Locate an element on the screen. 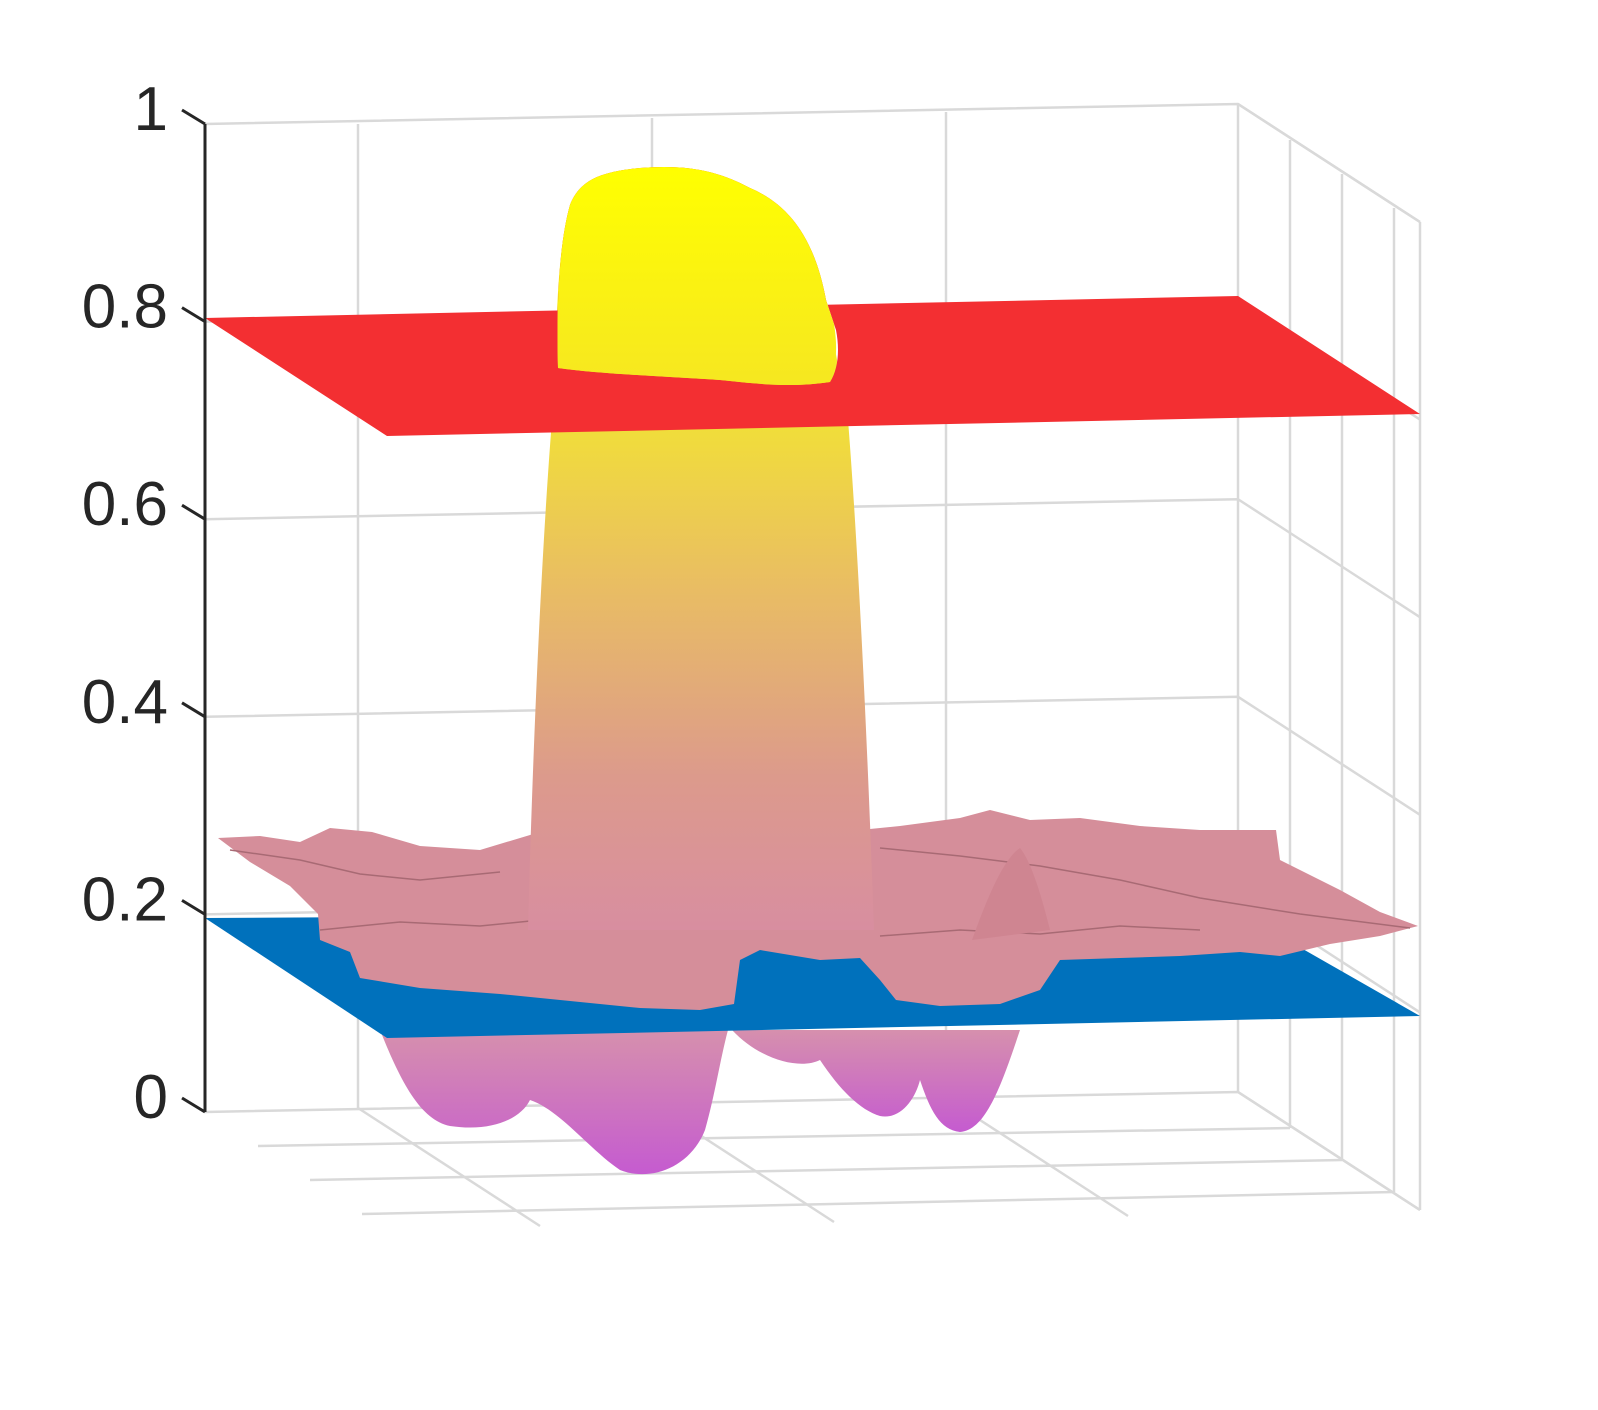  z-tick-label: 0.4 is located at coordinates (125, 702).